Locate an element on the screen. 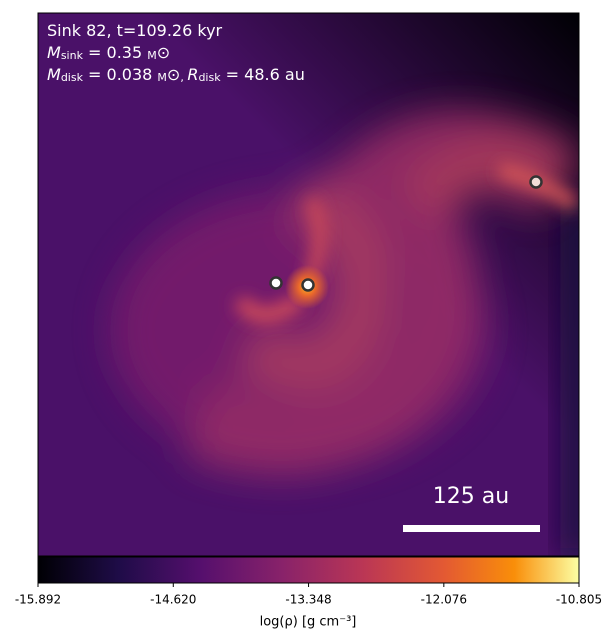 The image size is (615, 644). scale-bar is located at coordinates (471, 528).